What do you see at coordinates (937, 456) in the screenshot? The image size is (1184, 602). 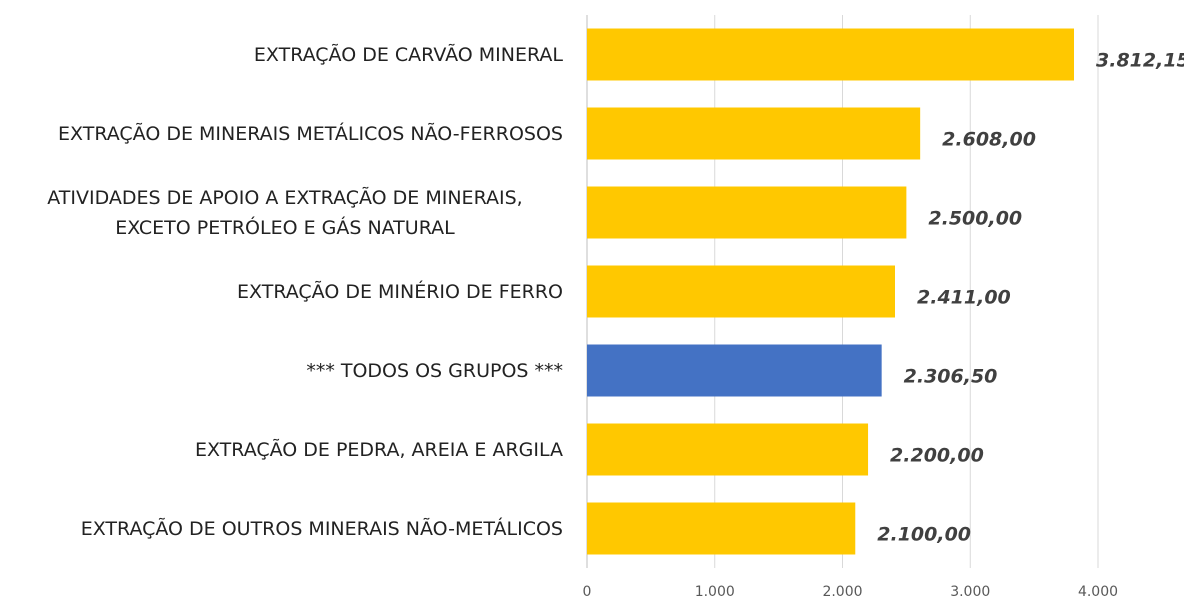 I see `value-label: 2.200,00` at bounding box center [937, 456].